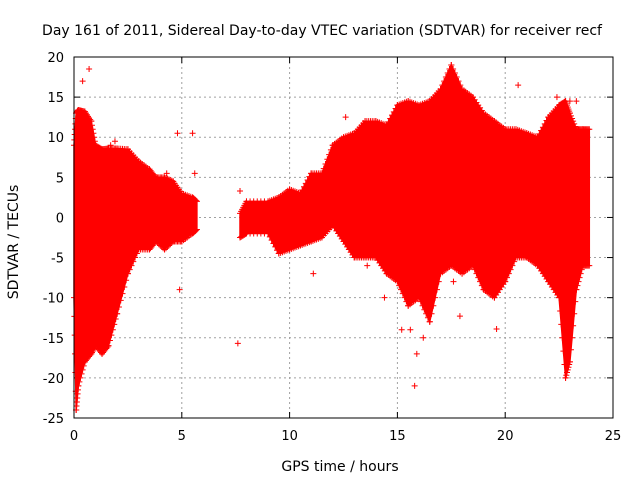 The height and width of the screenshot is (480, 640). Describe the element at coordinates (339, 467) in the screenshot. I see `x-axis-label: GPS time / hours` at that location.